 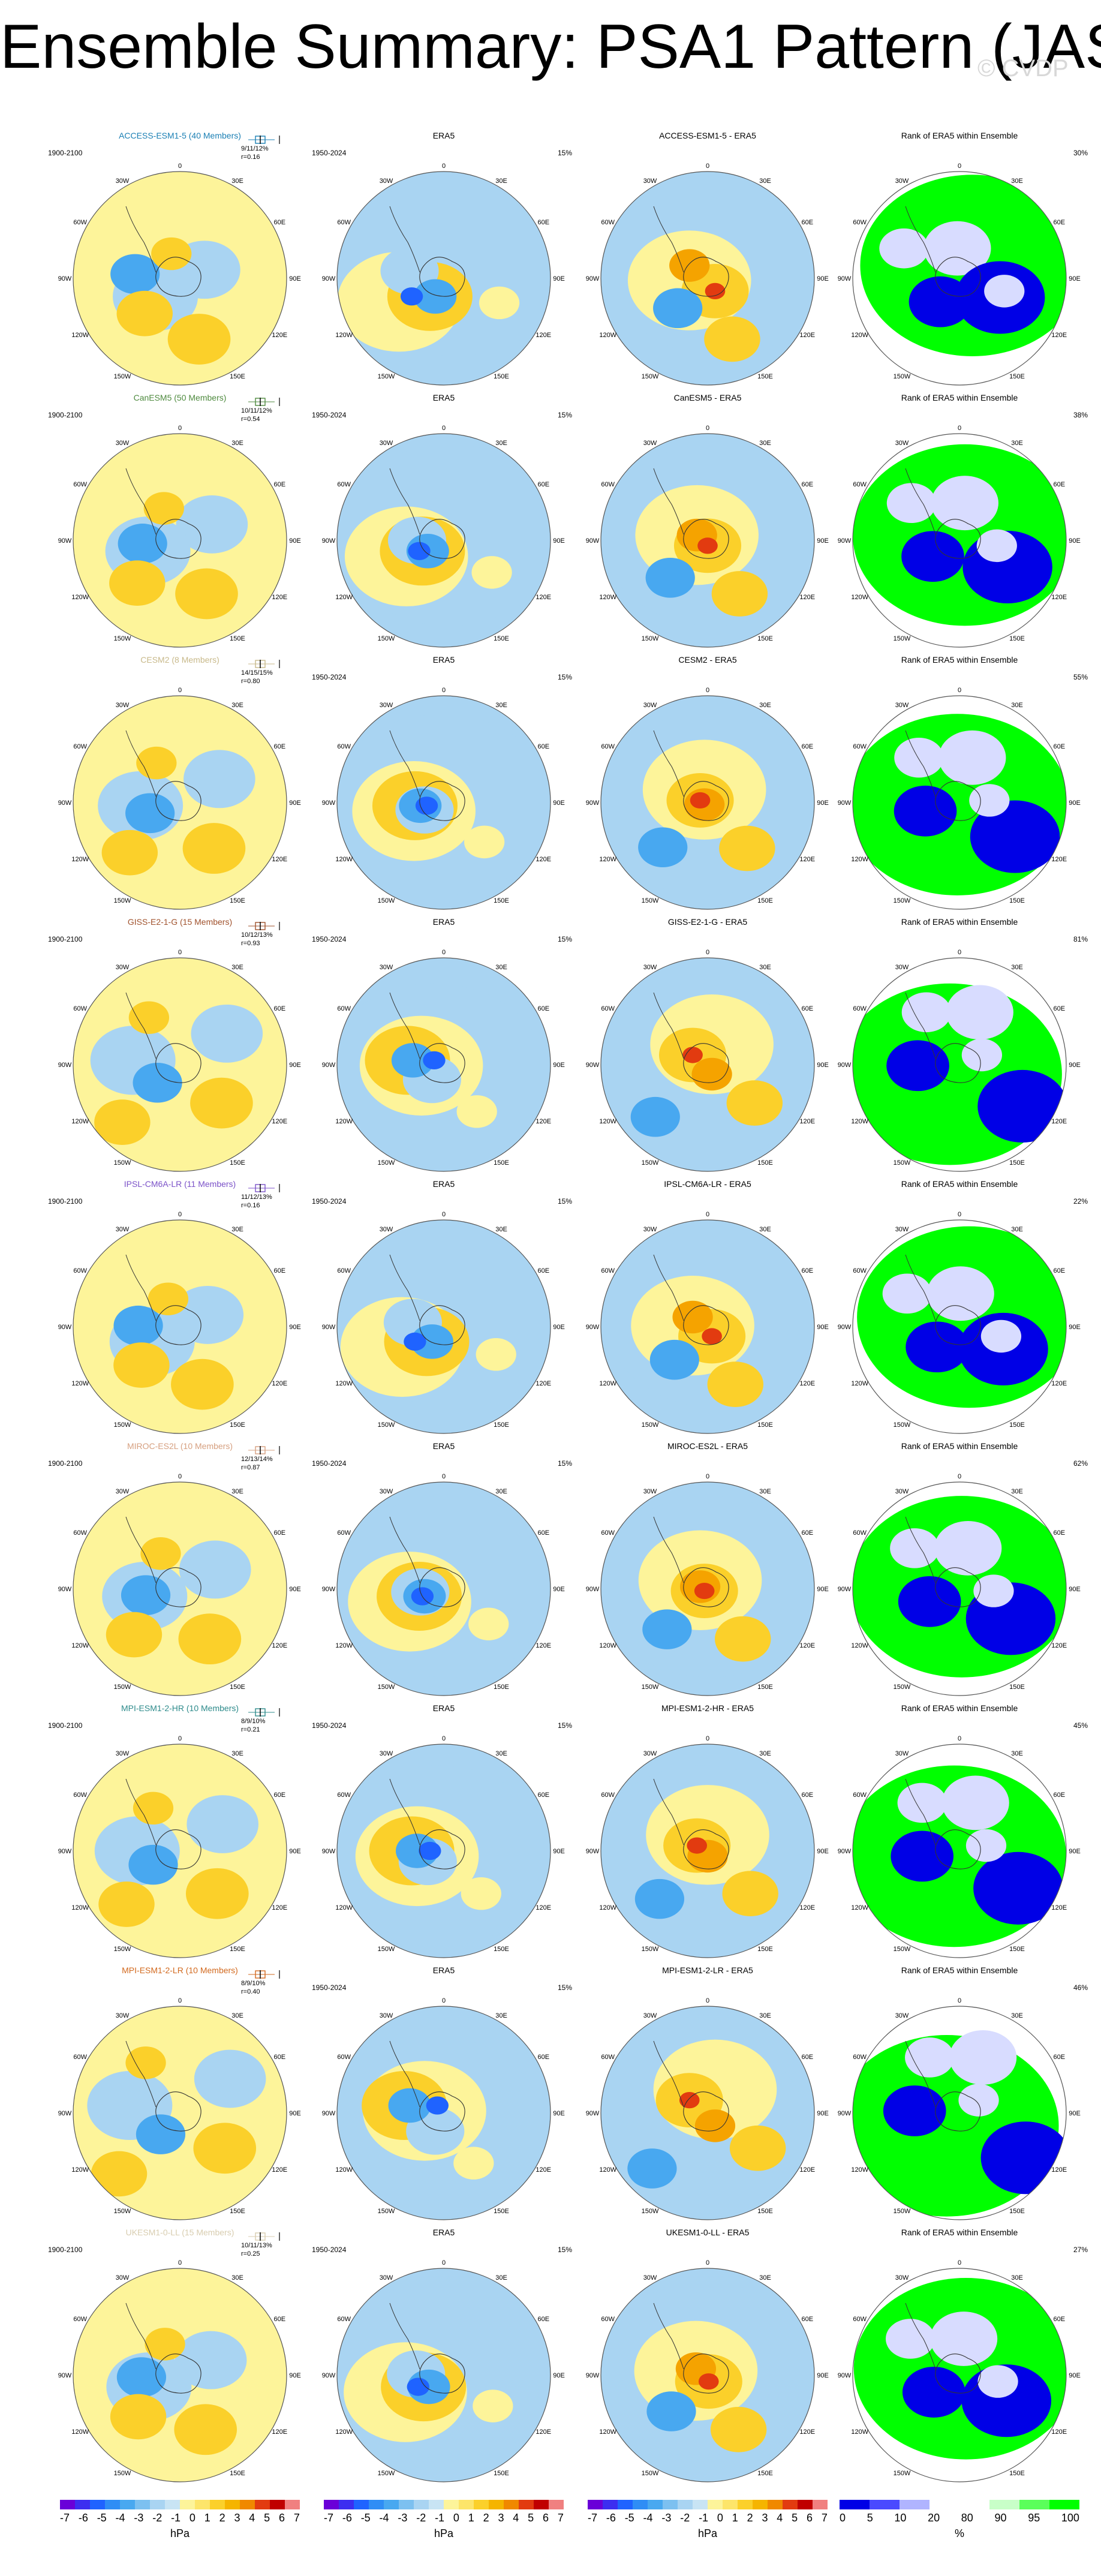 What do you see at coordinates (444, 2519) in the screenshot?
I see `colorbar-ticks: -7 -6 -5 -4 -3 -2 -1 0 1 2 3 4 5 6 7` at bounding box center [444, 2519].